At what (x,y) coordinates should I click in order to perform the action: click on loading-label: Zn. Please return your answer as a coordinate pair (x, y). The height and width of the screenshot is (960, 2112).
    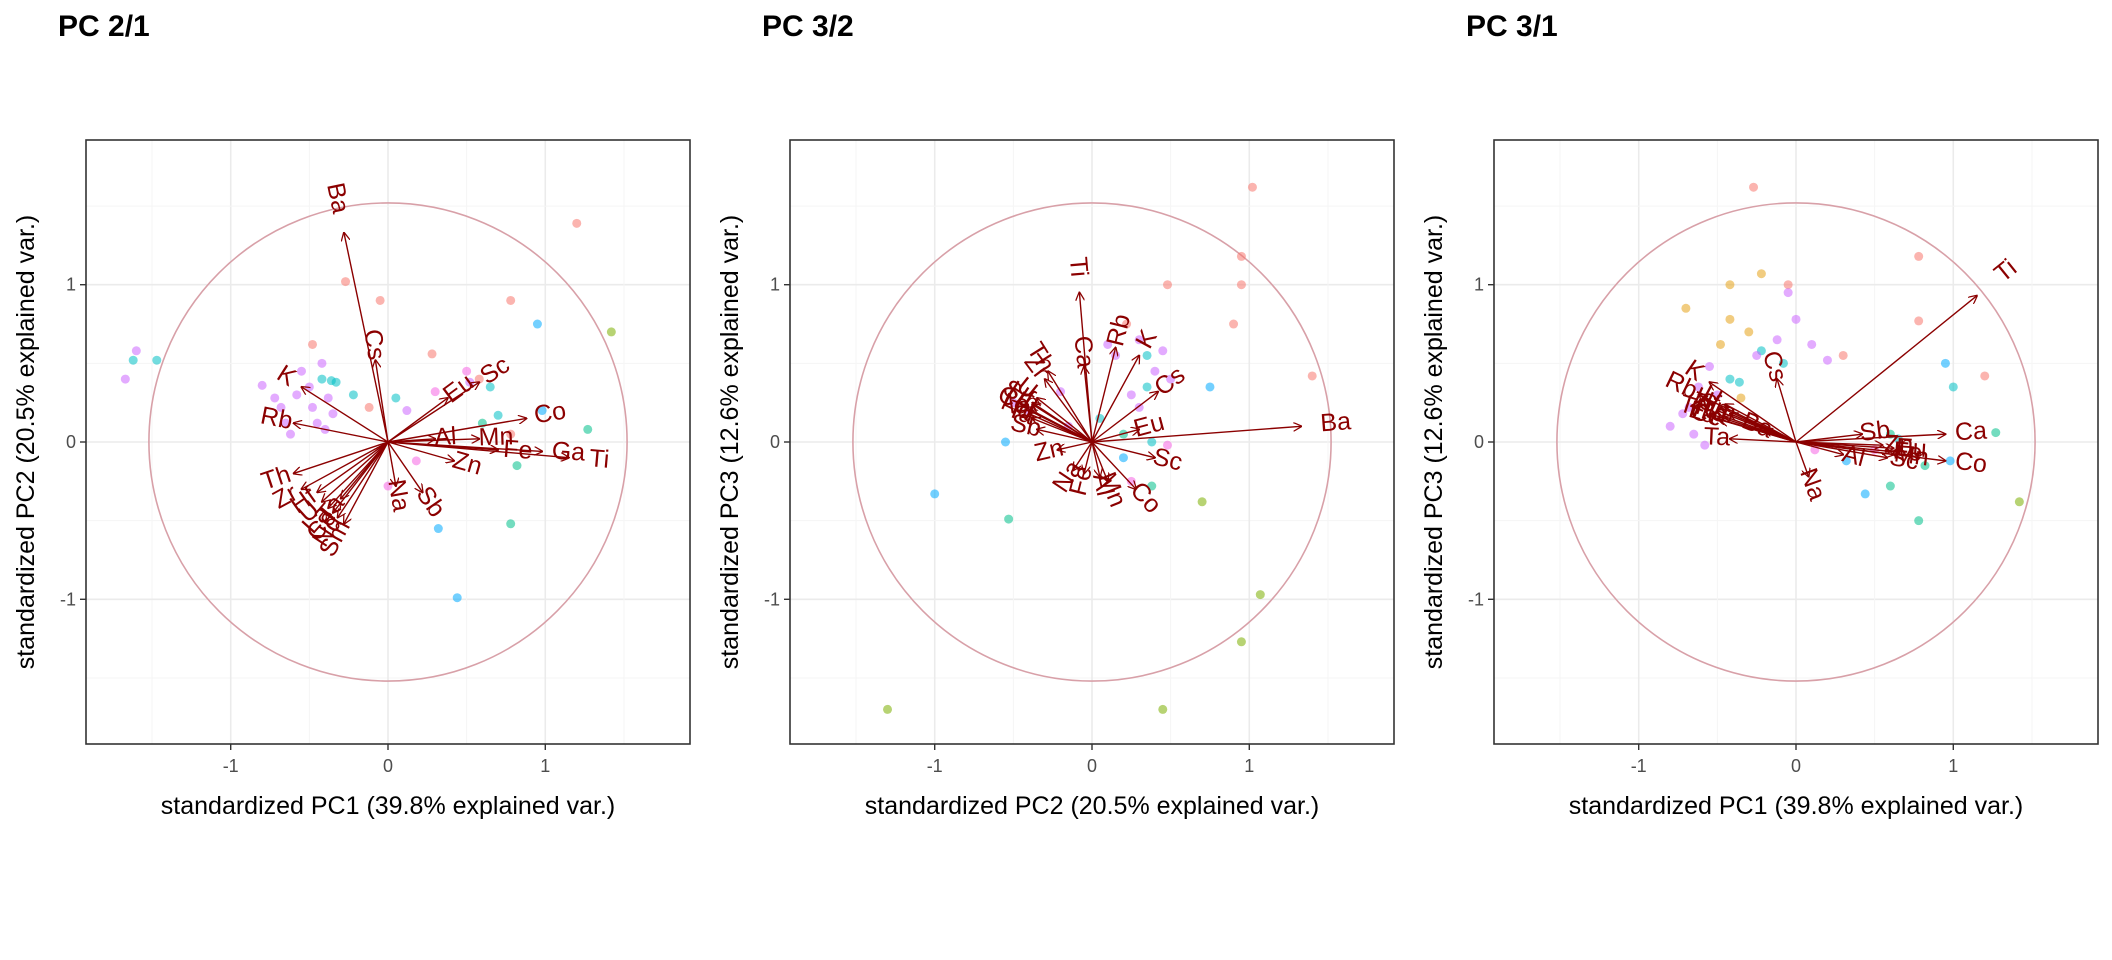
    Looking at the image, I should click on (1049, 450).